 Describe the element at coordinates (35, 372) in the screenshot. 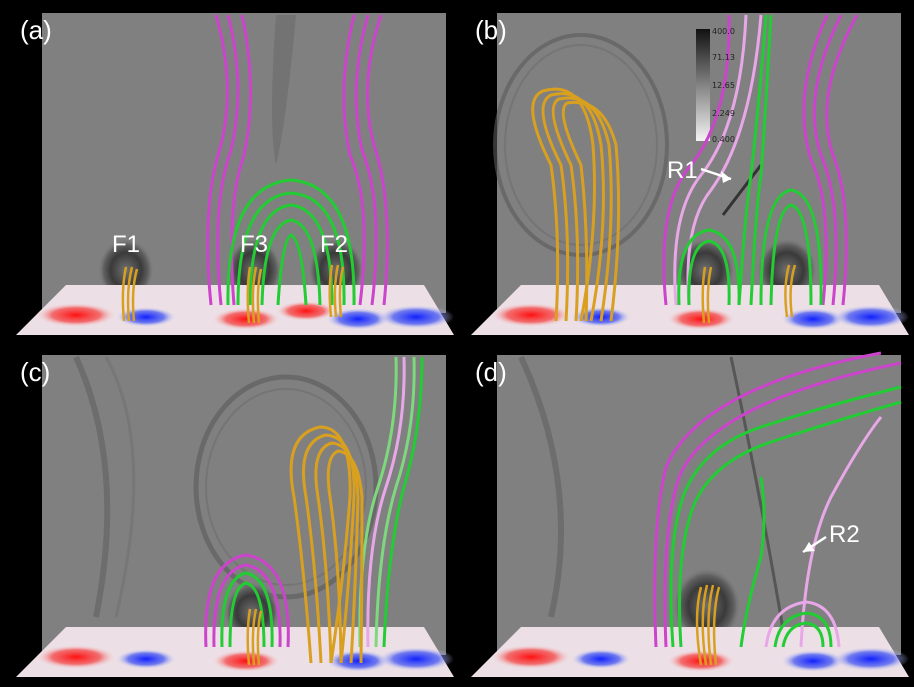

I see `panel-c-label: (c)` at that location.